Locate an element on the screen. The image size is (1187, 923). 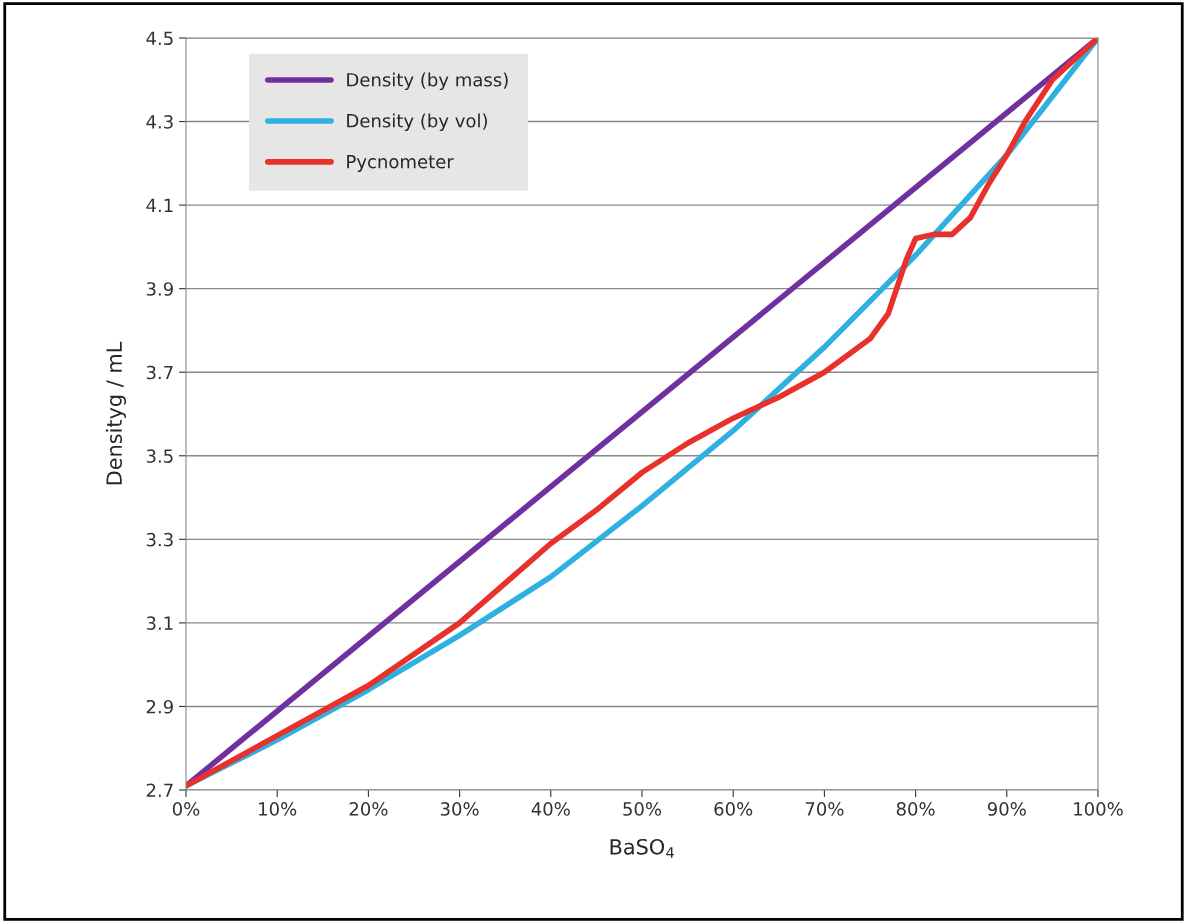
y-tick-label: 4.5 is located at coordinates (159, 38).